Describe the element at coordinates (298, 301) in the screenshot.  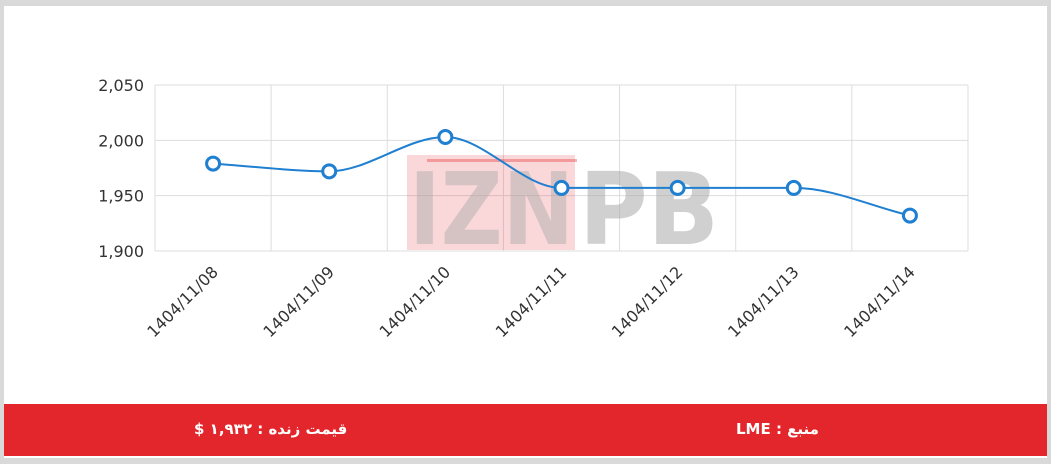
I see `x-tick-label: 1404/11/09` at that location.